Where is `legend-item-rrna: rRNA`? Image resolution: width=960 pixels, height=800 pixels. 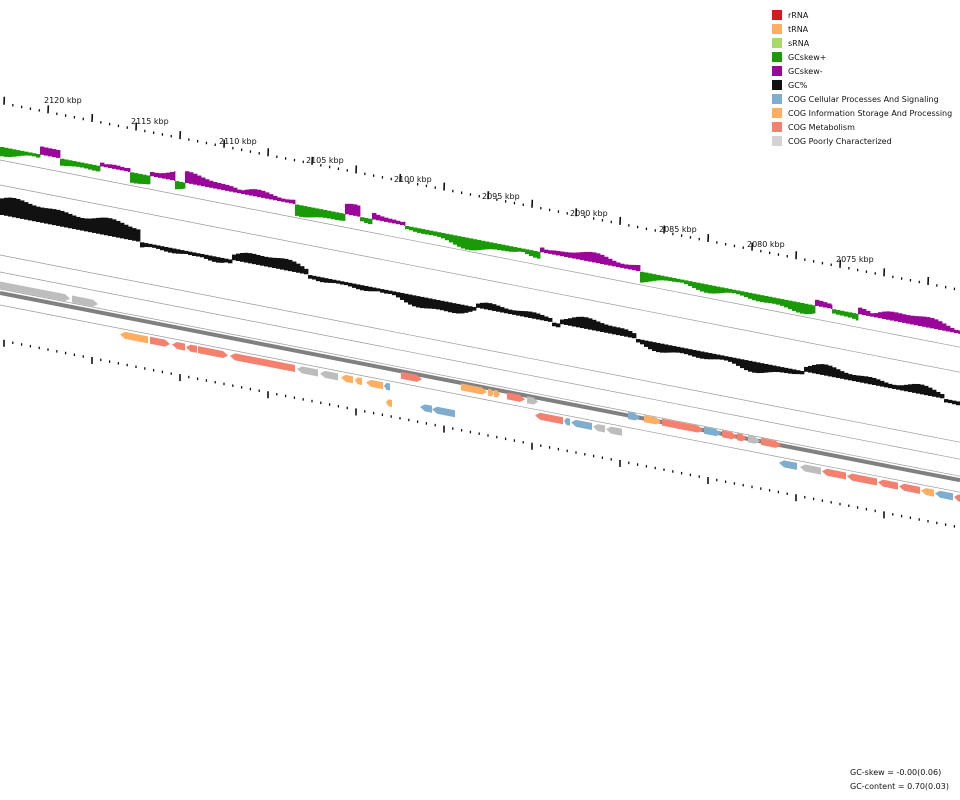 legend-item-rrna: rRNA is located at coordinates (862, 15).